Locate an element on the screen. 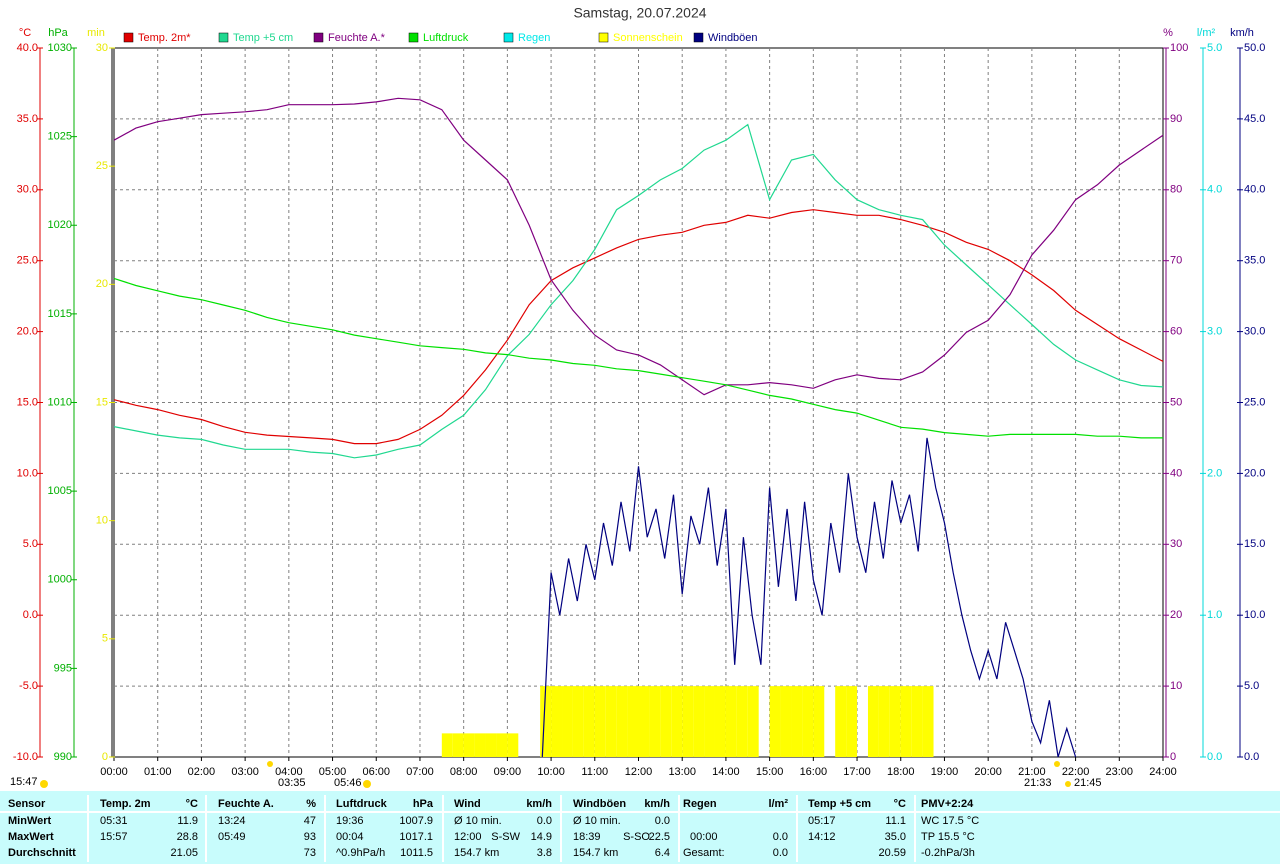 This screenshot has width=1280, height=864. y-tick-label: 35.0 is located at coordinates (1254, 261).